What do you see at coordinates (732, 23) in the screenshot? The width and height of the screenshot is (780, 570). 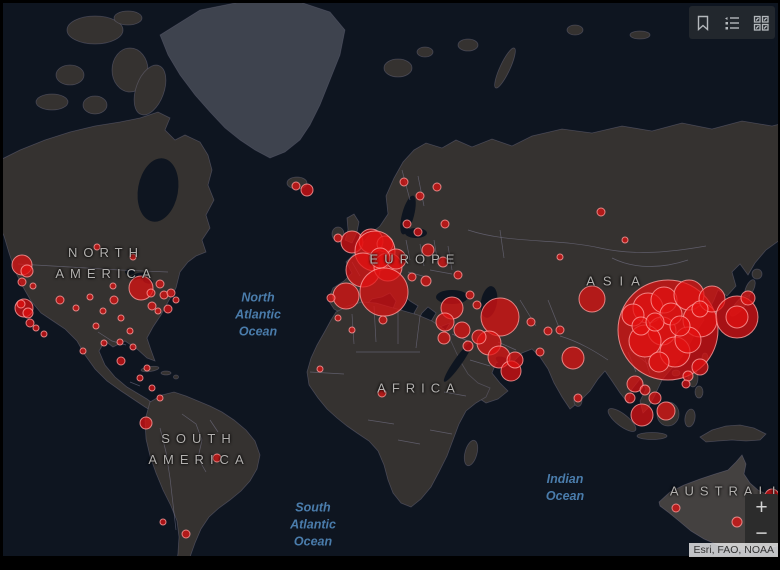 I see `legend-button` at bounding box center [732, 23].